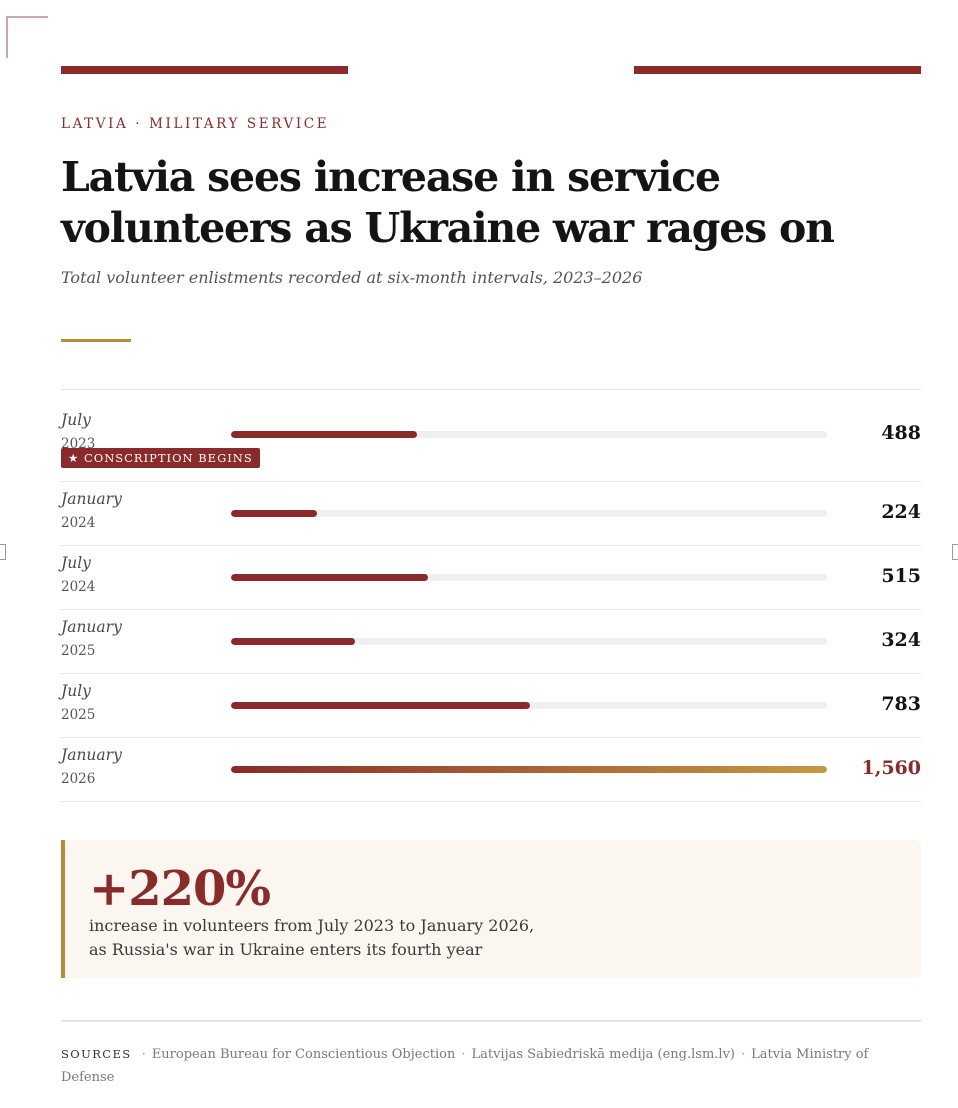  What do you see at coordinates (96, 1054) in the screenshot?
I see `sources-label: SOURCES` at bounding box center [96, 1054].